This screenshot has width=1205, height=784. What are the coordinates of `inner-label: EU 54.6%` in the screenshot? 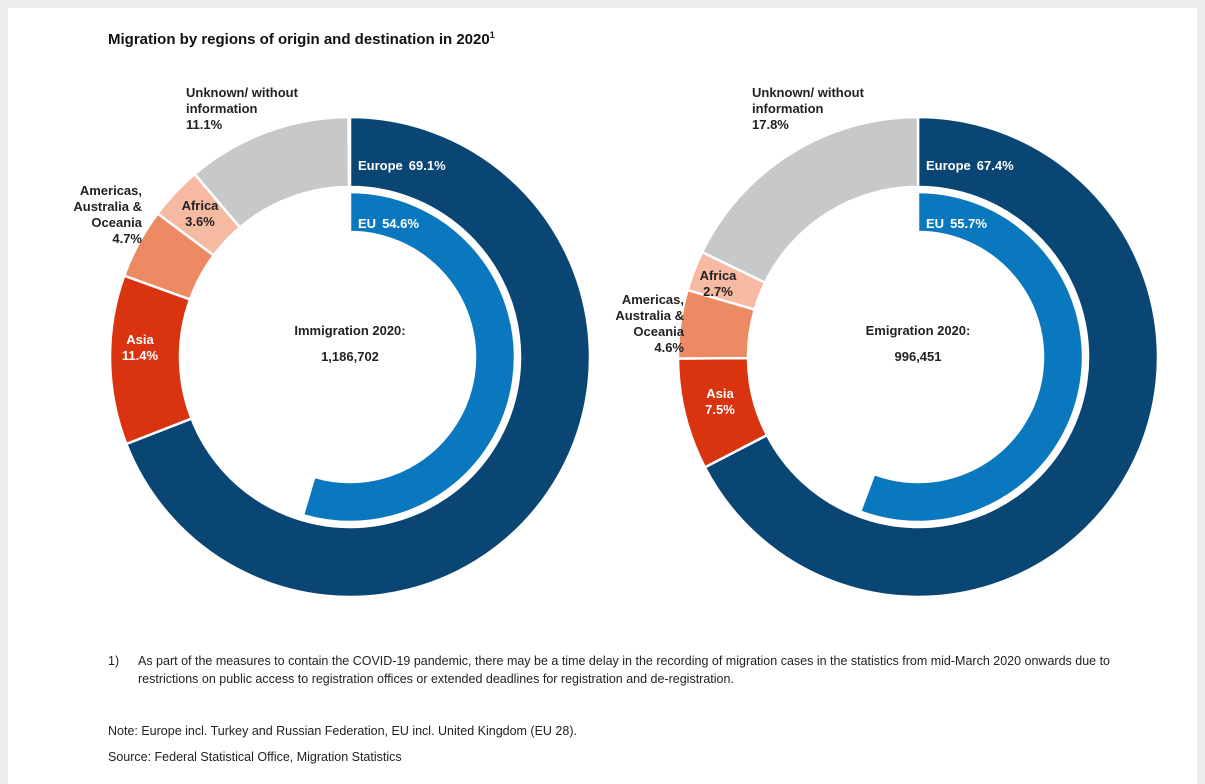 It's located at (388, 224).